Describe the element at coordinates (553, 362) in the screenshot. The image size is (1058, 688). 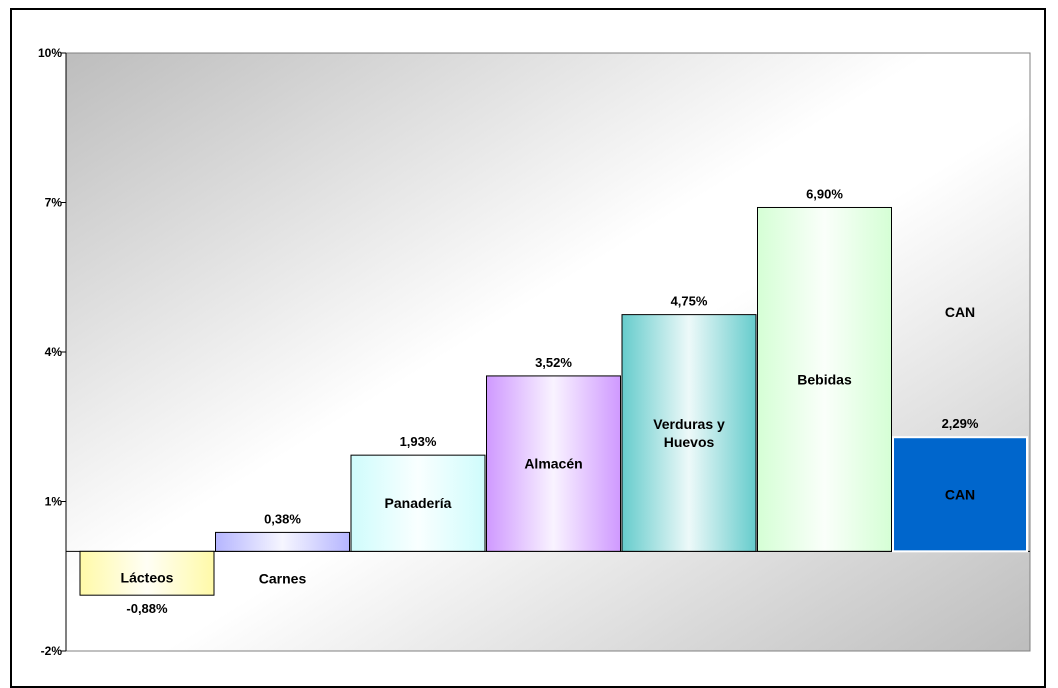
I see `data-label: 3,52%` at that location.